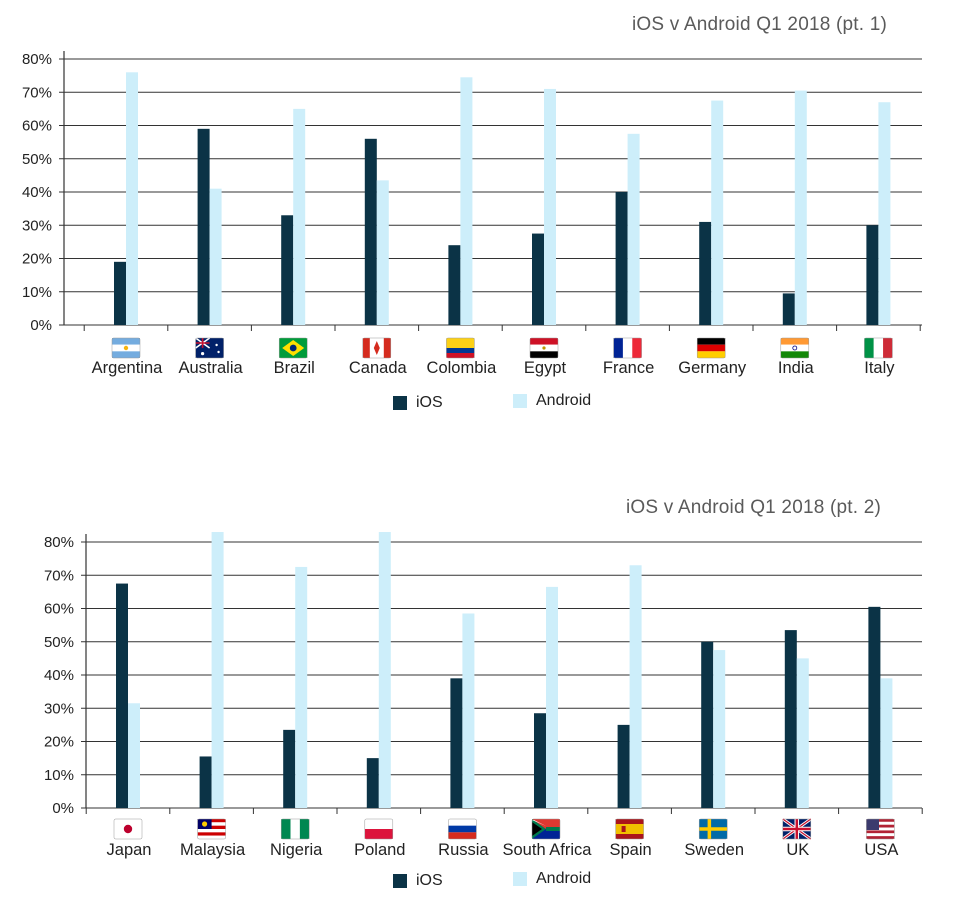  I want to click on x-category-label: India, so click(796, 368).